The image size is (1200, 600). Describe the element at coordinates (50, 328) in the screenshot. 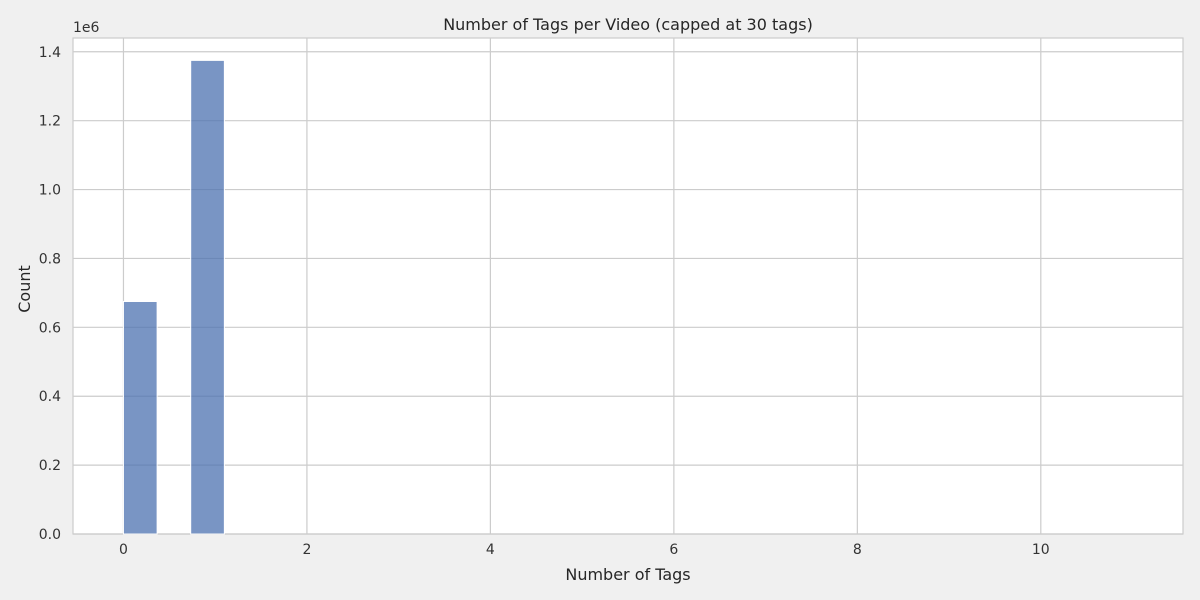

I see `y-tick-label: 0.6` at that location.